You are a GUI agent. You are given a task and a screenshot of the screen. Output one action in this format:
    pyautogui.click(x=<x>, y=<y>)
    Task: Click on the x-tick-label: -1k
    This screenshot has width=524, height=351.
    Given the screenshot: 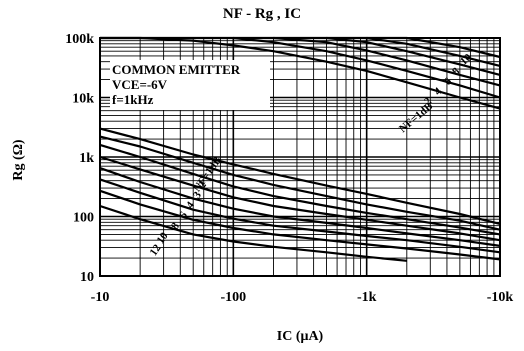 What is the action you would take?
    pyautogui.click(x=367, y=297)
    